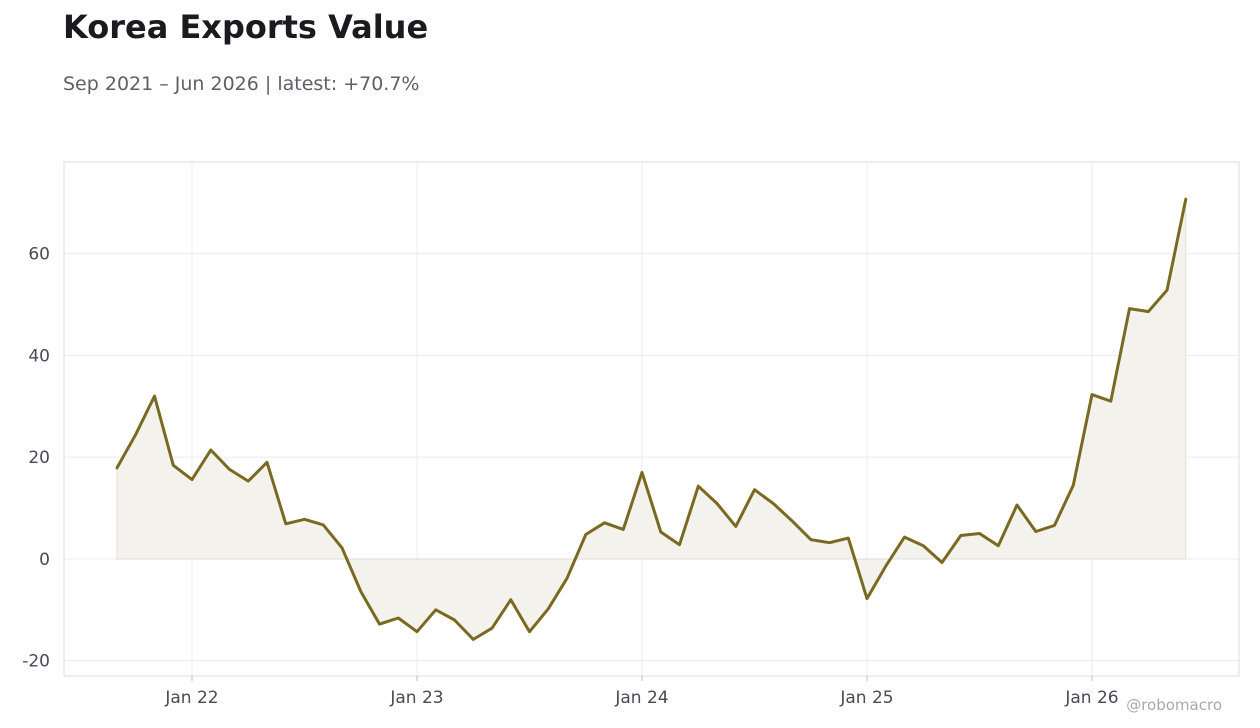 The width and height of the screenshot is (1260, 728). I want to click on x-axis-ticks: Jan 22 Jan 23 Jan 24 Jan 25 Jan 26, so click(641, 692).